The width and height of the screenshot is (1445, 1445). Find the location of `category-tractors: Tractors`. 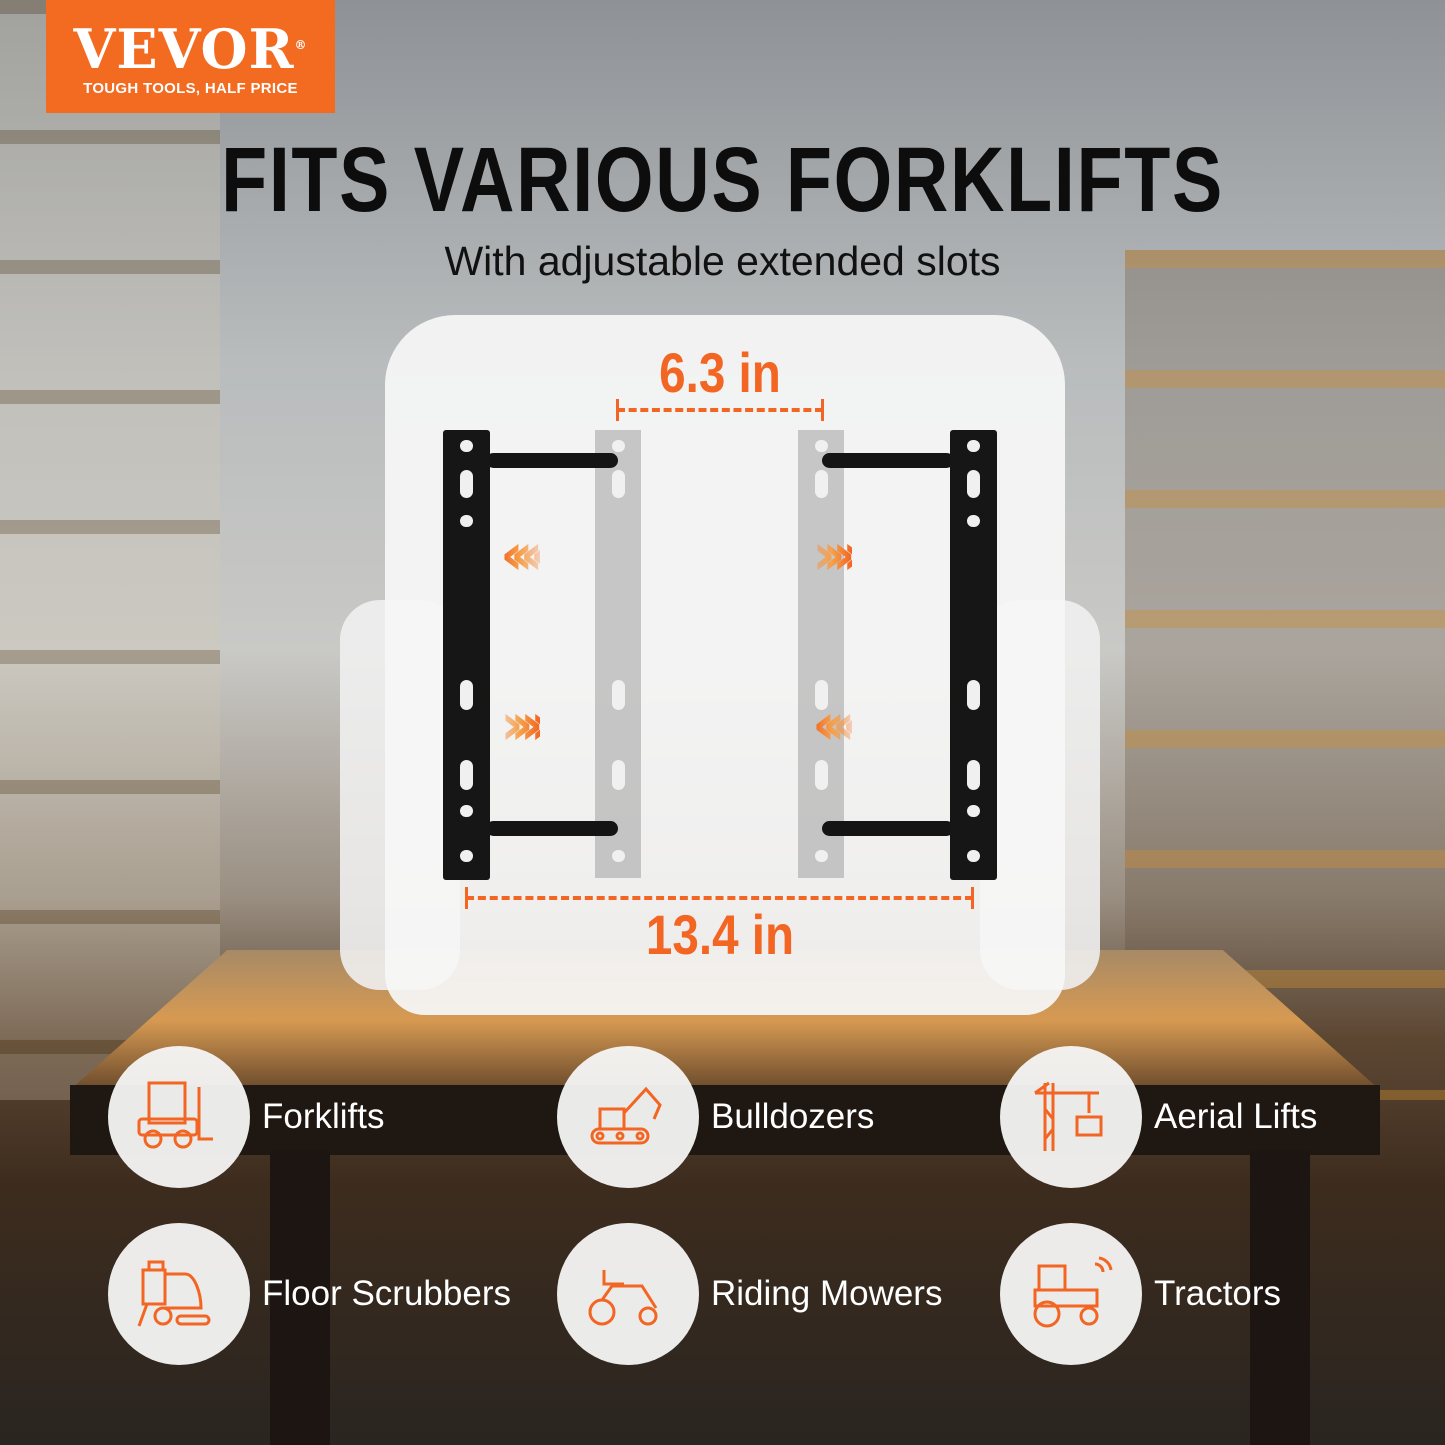

category-tractors: Tractors is located at coordinates (1140, 1294).